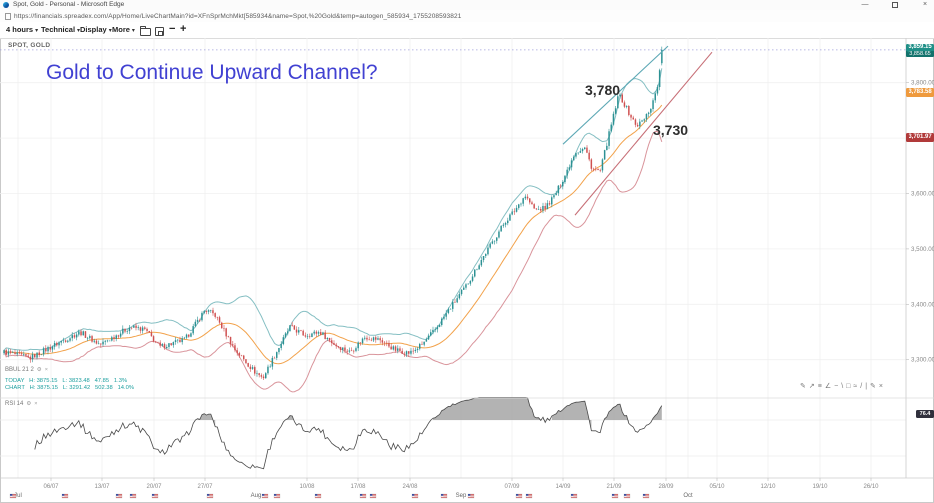  What do you see at coordinates (102, 487) in the screenshot?
I see `svg-text: 13/07` at bounding box center [102, 487].